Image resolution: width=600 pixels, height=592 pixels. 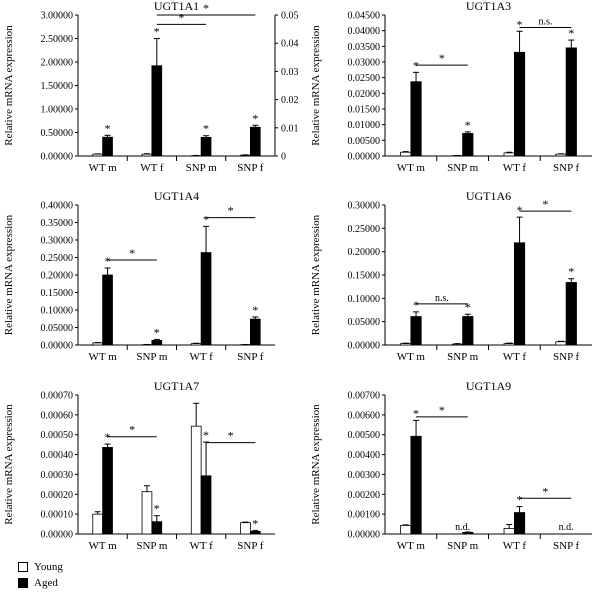 I want to click on y2-tick-label: 0.01, so click(x=290, y=128).